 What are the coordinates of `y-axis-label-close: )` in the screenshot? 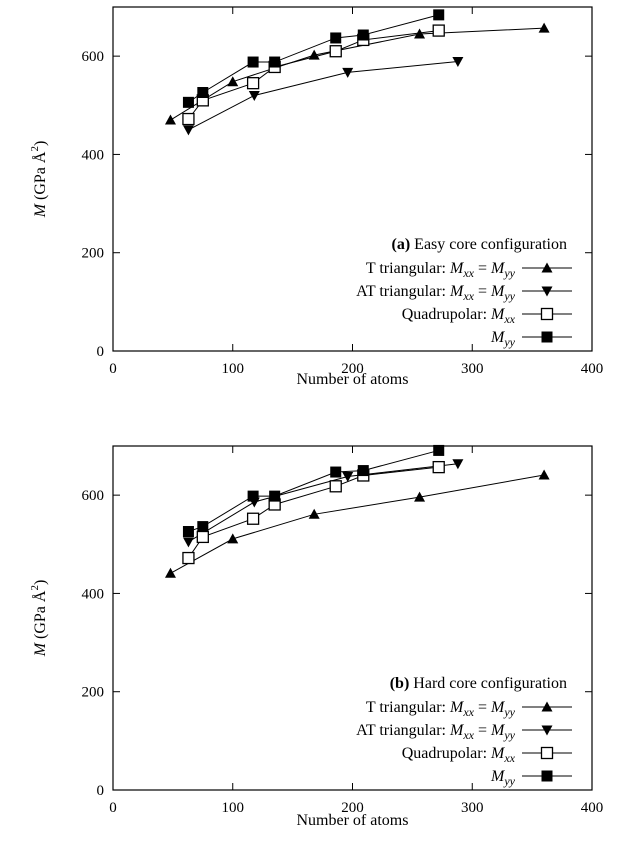 It's located at (40, 143).